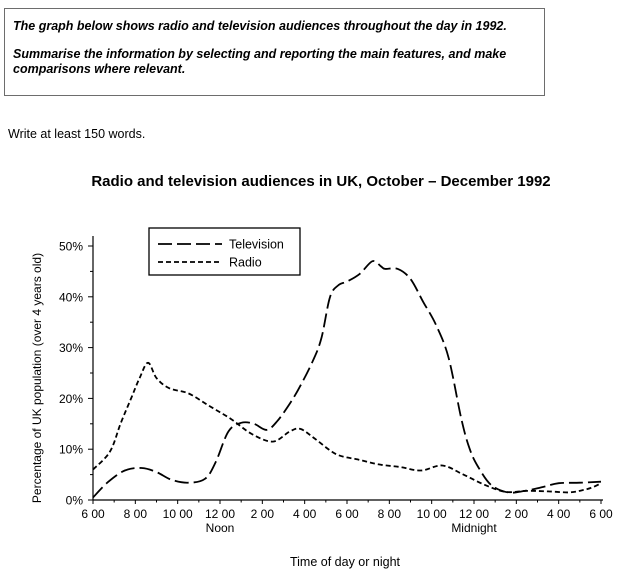 The width and height of the screenshot is (621, 574). What do you see at coordinates (474, 528) in the screenshot?
I see `x-annotation-label: Midnight` at bounding box center [474, 528].